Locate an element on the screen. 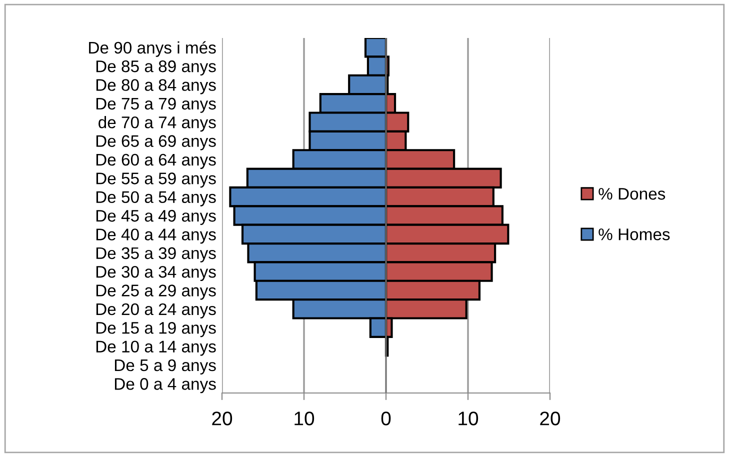 The image size is (729, 457). y-tick-label: De 25 a 29 anys is located at coordinates (156, 292).